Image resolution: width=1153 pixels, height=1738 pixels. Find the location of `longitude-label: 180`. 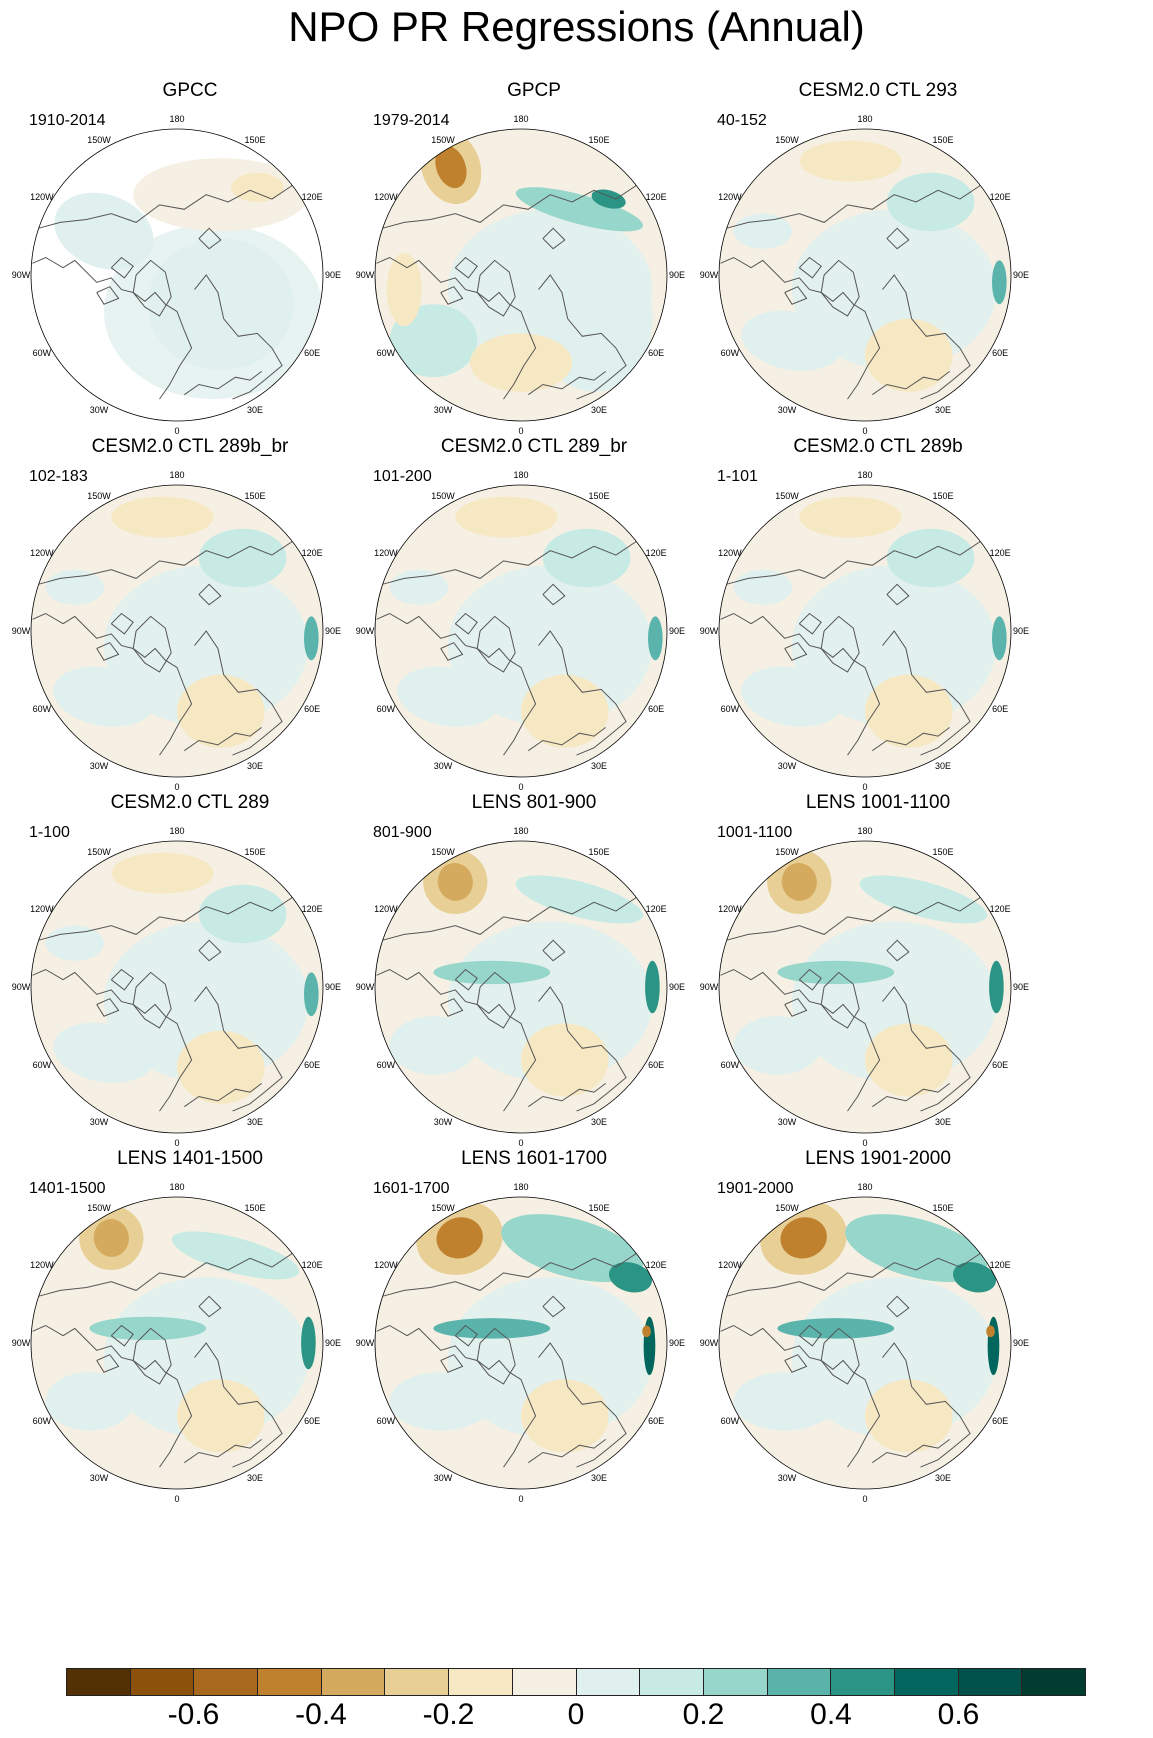

longitude-label: 180 is located at coordinates (520, 119).